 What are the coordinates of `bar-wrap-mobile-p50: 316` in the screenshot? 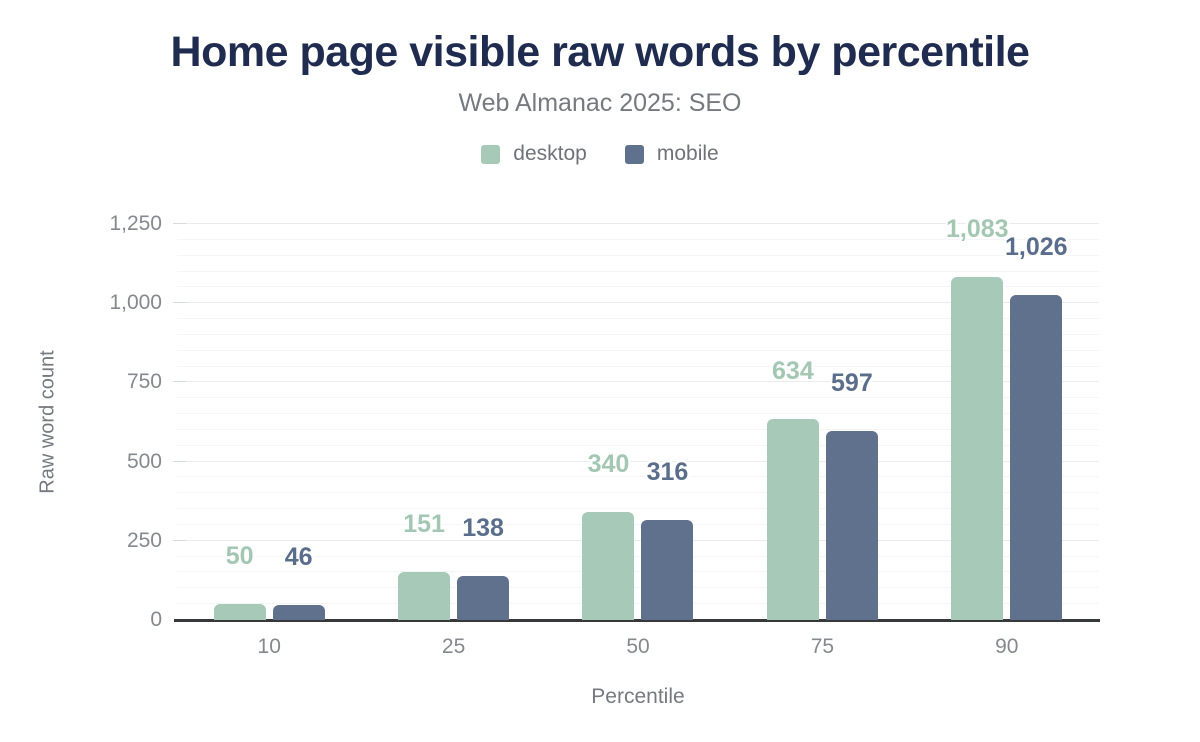 It's located at (667, 539).